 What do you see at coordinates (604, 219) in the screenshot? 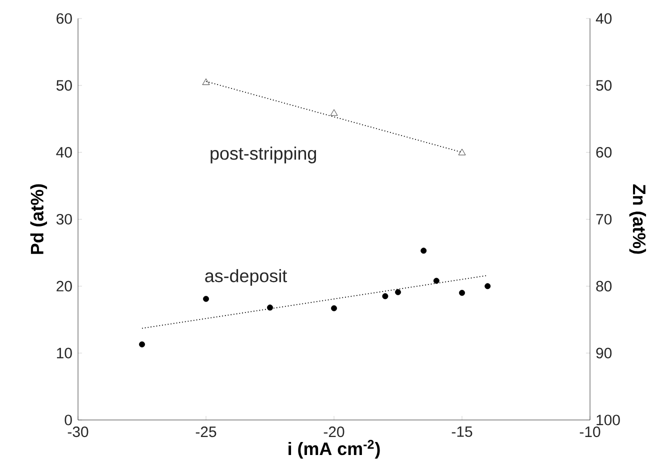
I see `y2-tick-label: 70` at bounding box center [604, 219].